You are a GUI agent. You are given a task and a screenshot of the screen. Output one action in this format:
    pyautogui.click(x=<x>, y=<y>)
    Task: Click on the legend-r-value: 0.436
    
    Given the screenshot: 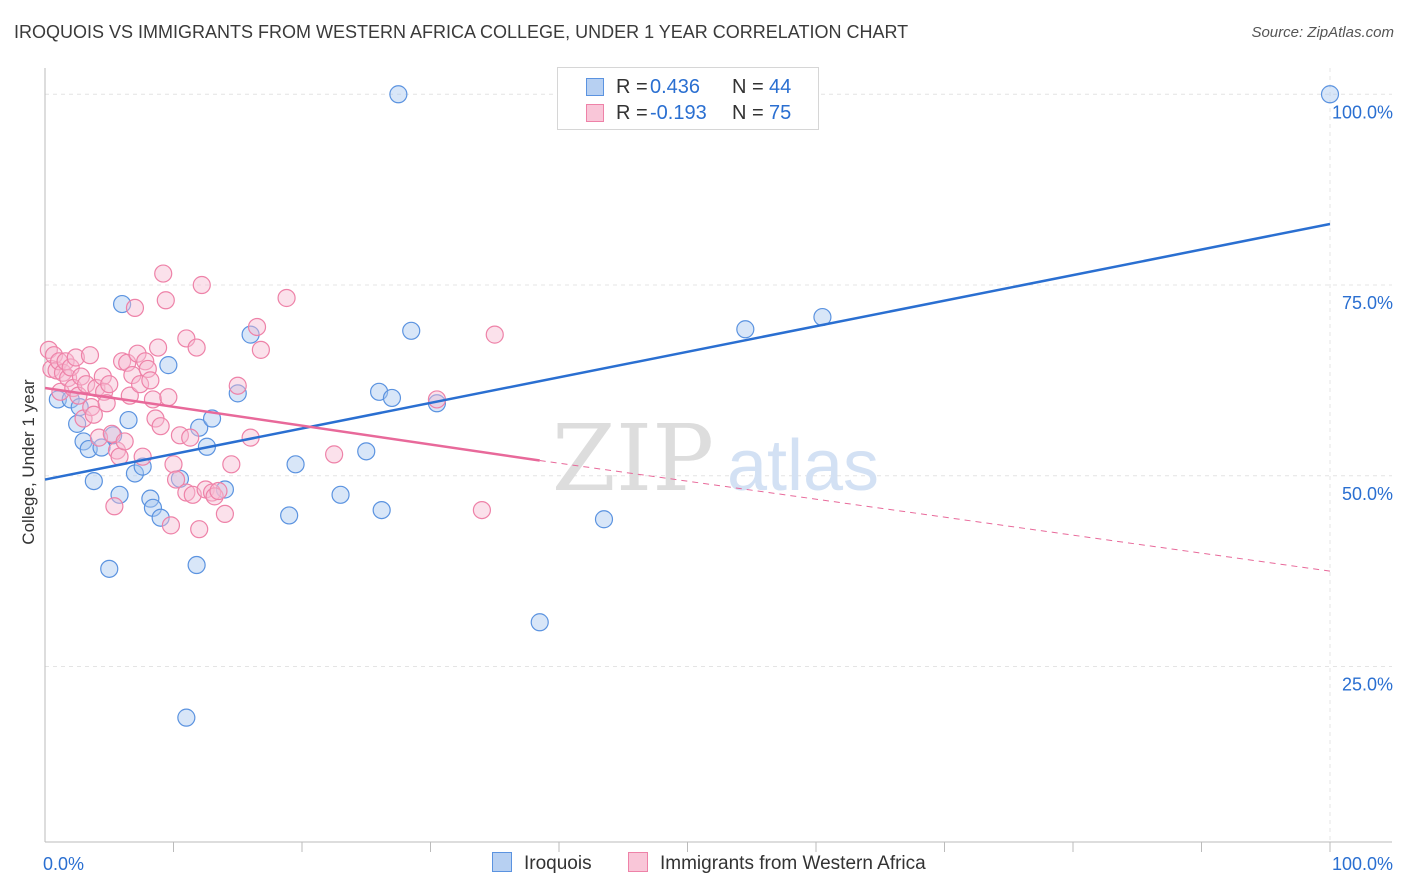 What is the action you would take?
    pyautogui.click(x=675, y=87)
    